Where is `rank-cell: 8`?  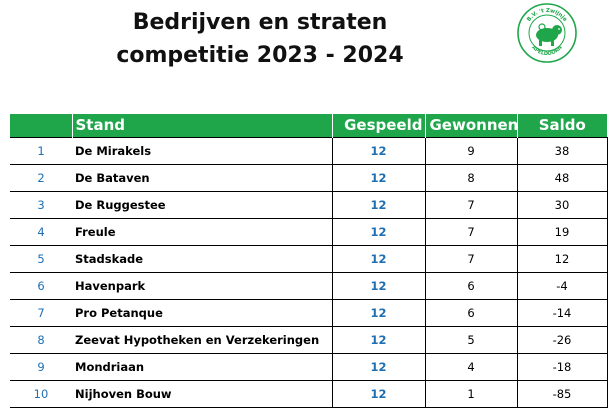
rank-cell: 8 is located at coordinates (41, 340).